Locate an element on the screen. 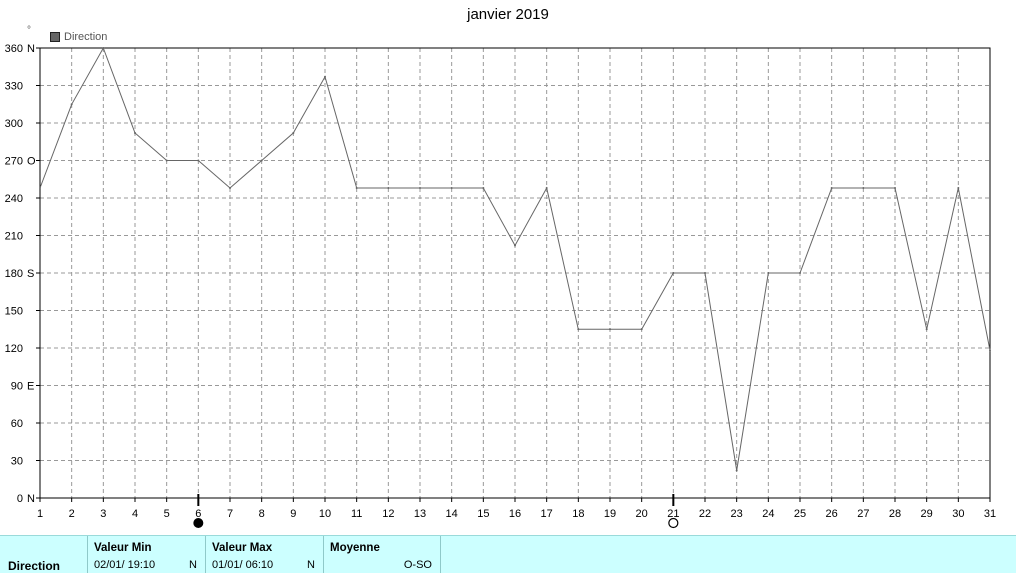 The image size is (1016, 573). x-tick-label: 22 is located at coordinates (705, 514).